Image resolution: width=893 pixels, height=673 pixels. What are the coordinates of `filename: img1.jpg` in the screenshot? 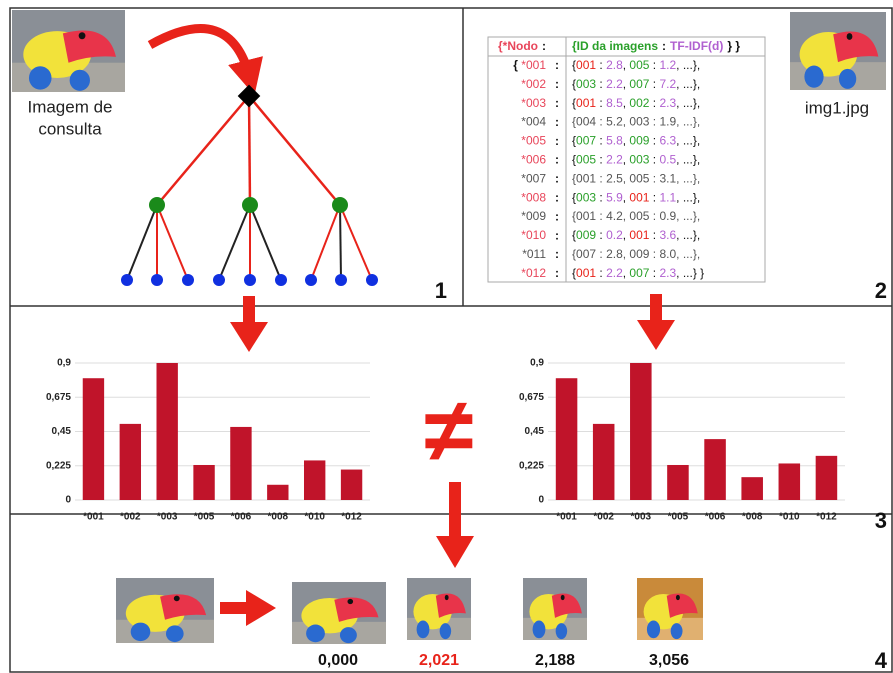 It's located at (837, 107).